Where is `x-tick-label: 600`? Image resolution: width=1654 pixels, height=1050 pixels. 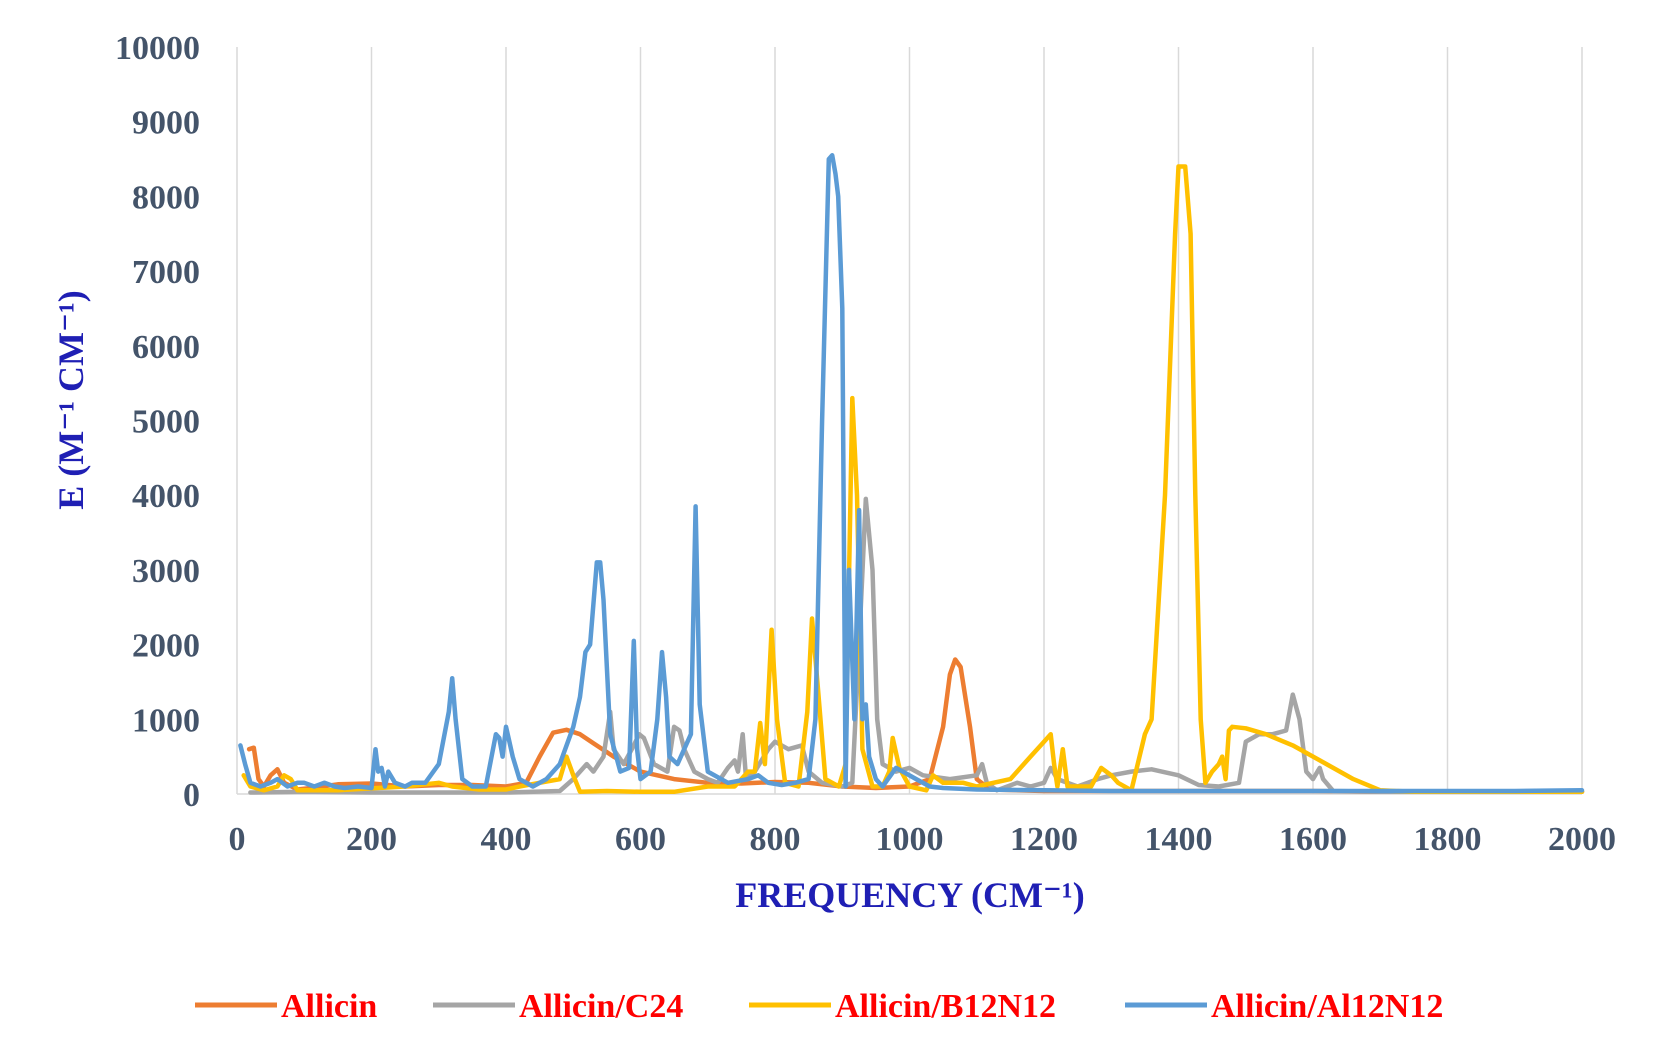
x-tick-label: 600 is located at coordinates (640, 839).